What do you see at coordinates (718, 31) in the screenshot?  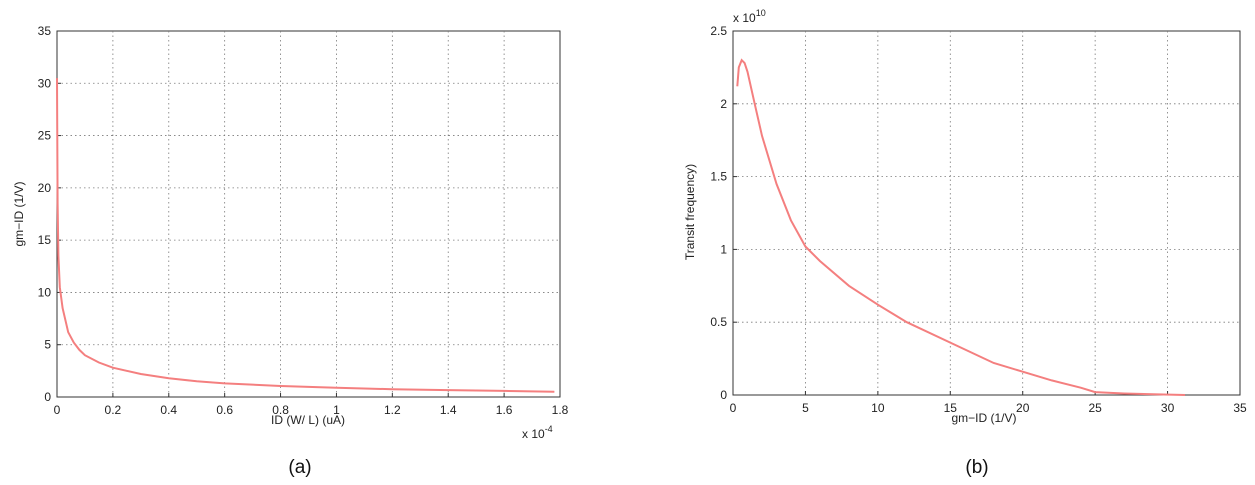 I see `b-y-tick-label: 2.5` at bounding box center [718, 31].